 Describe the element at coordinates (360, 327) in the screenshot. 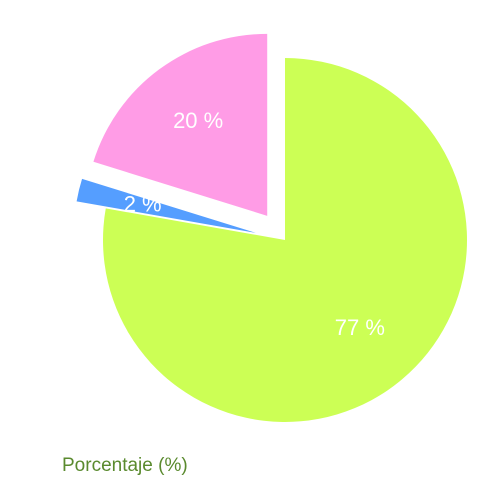

I see `value-label: 77 %` at that location.